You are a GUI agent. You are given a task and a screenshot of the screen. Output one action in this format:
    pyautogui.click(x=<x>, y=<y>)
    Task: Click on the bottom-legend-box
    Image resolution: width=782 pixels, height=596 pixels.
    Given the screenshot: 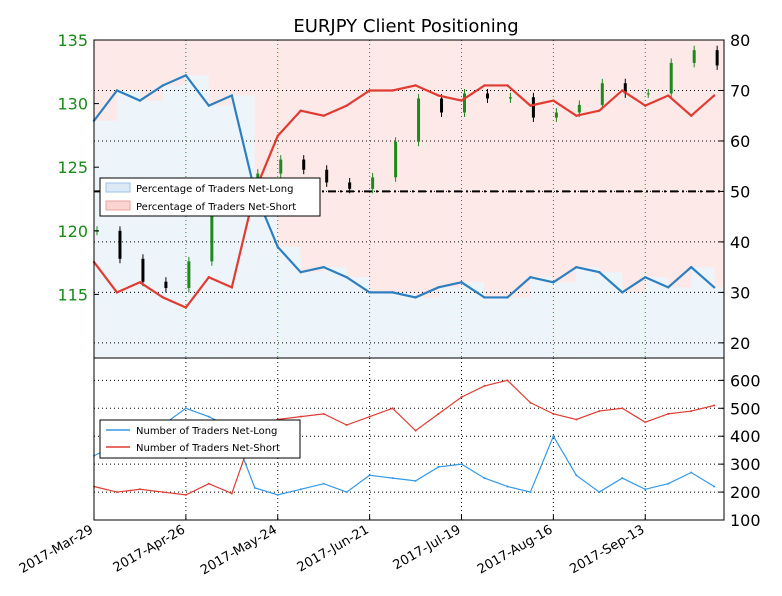 What is the action you would take?
    pyautogui.click(x=200, y=439)
    